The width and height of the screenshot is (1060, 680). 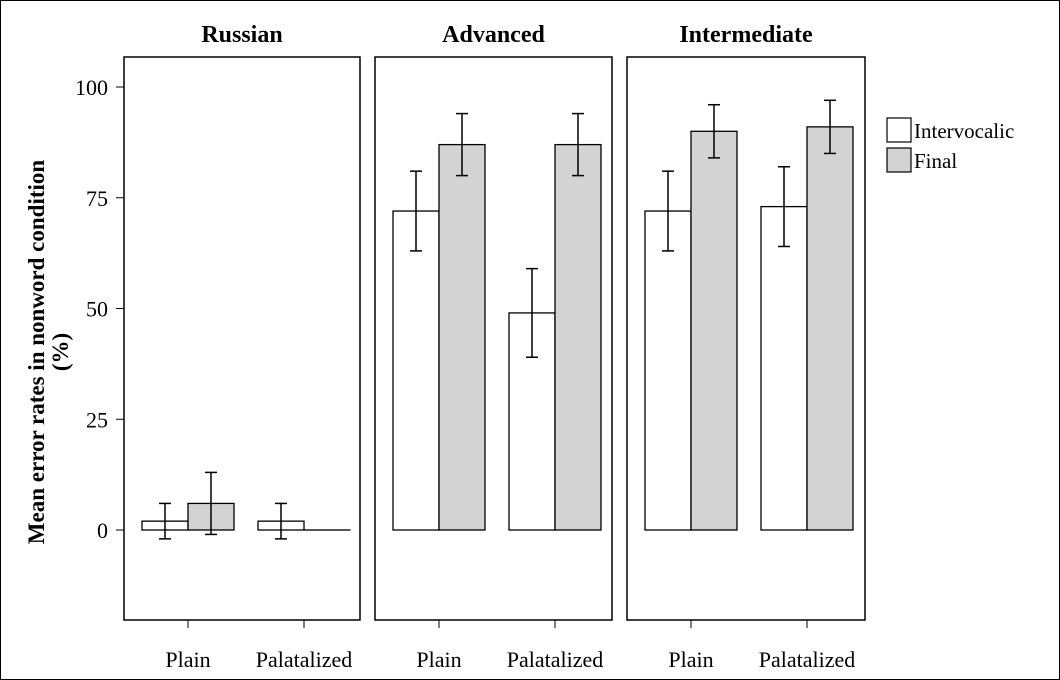 What do you see at coordinates (91, 87) in the screenshot?
I see `y-tick-label: 100` at bounding box center [91, 87].